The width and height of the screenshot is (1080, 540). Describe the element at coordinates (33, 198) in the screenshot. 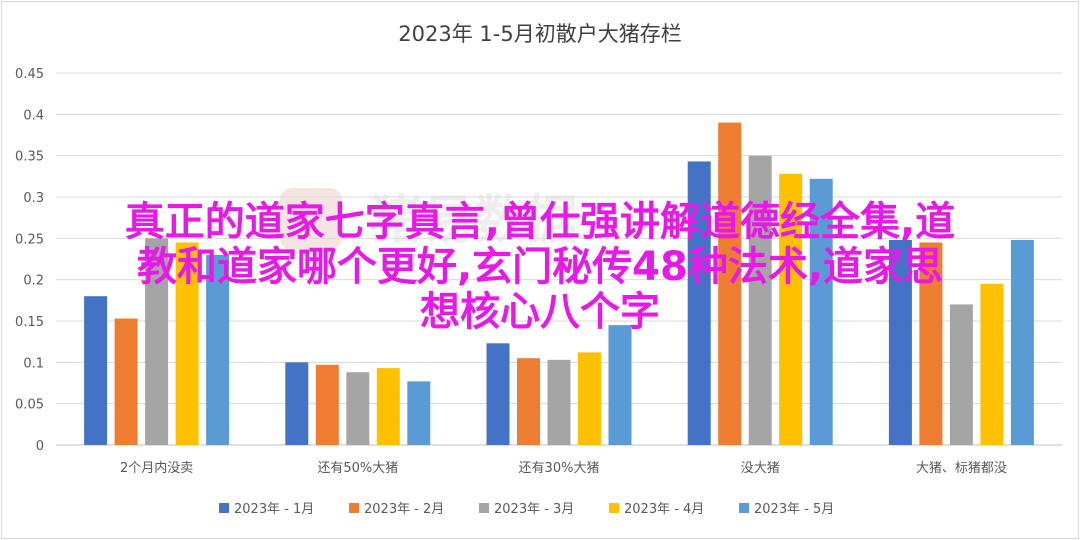

I see `y-tick-label: 0.3` at that location.